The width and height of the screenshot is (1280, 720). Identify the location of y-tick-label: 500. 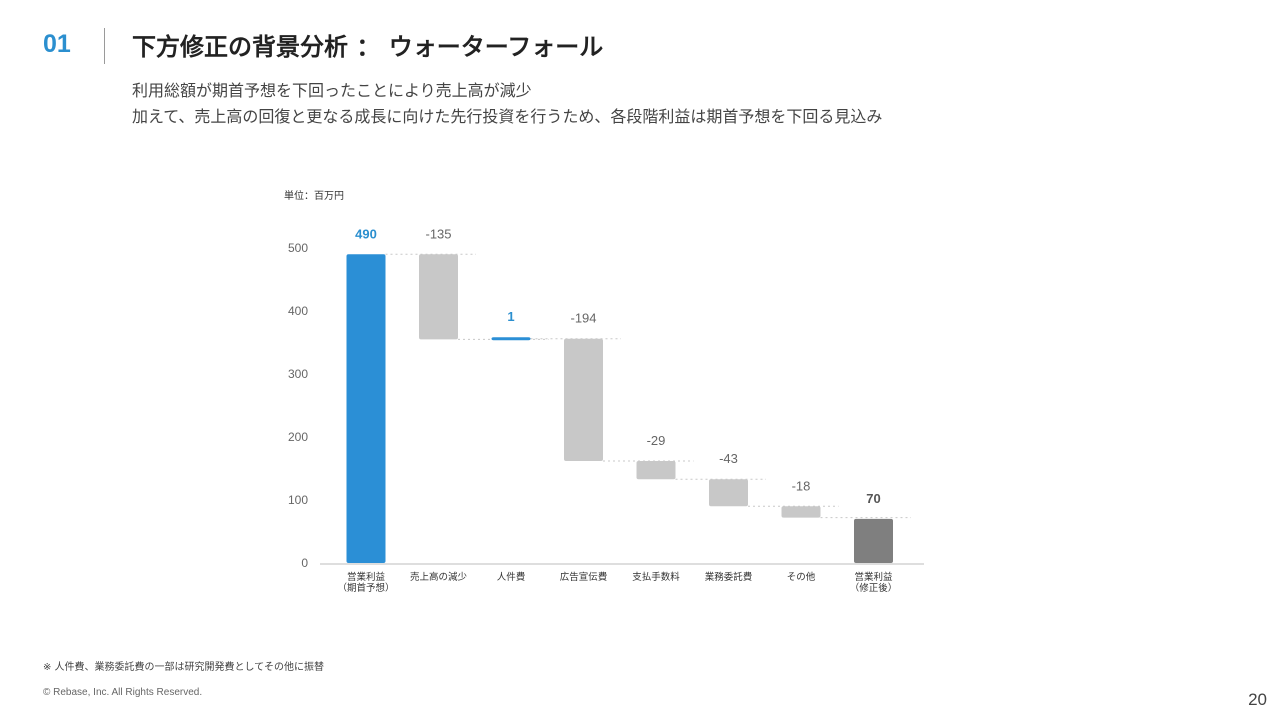
(298, 248).